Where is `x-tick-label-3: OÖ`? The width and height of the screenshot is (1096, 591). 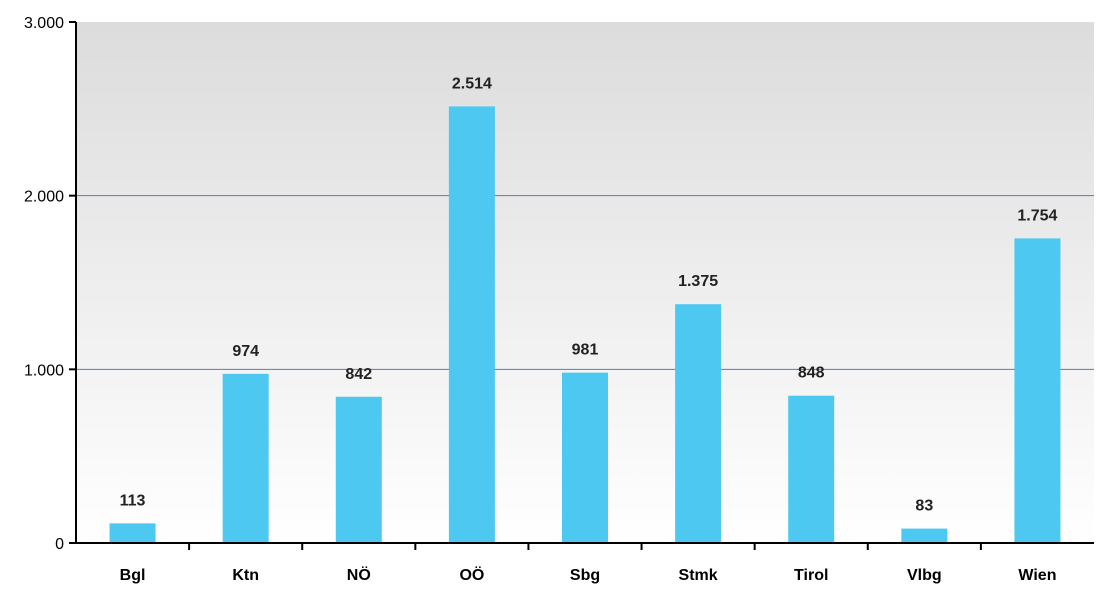 x-tick-label-3: OÖ is located at coordinates (471, 574).